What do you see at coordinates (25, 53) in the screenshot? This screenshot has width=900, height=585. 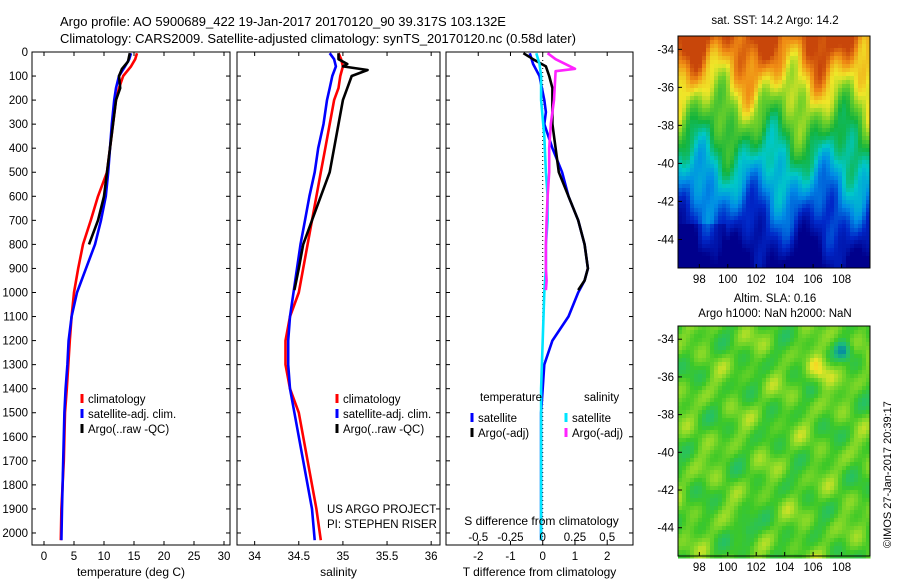 I see `y-tick-label: 0` at bounding box center [25, 53].